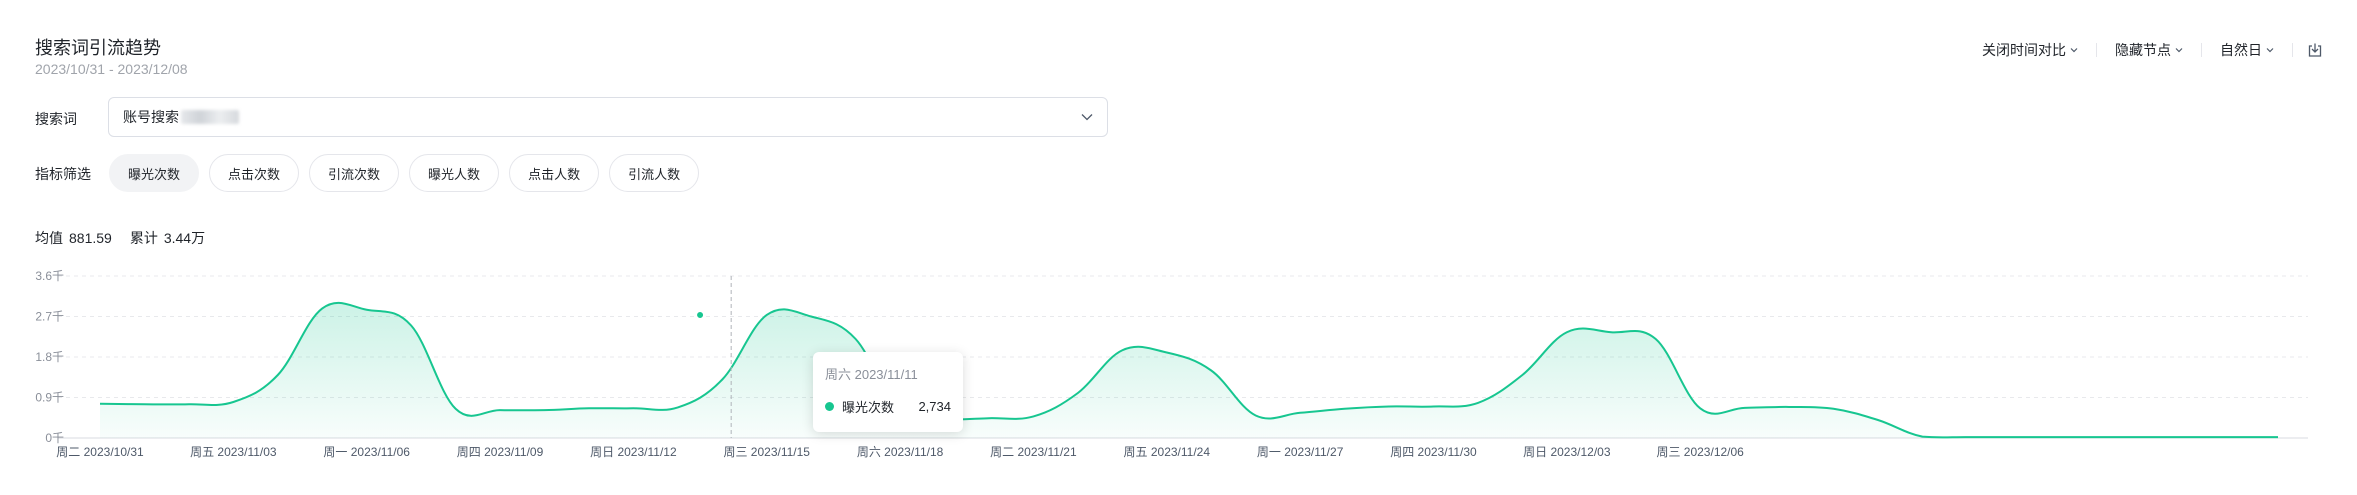 This screenshot has width=2357, height=495. Describe the element at coordinates (2143, 50) in the screenshot. I see `hide-nodes-label: 隐藏节点` at that location.